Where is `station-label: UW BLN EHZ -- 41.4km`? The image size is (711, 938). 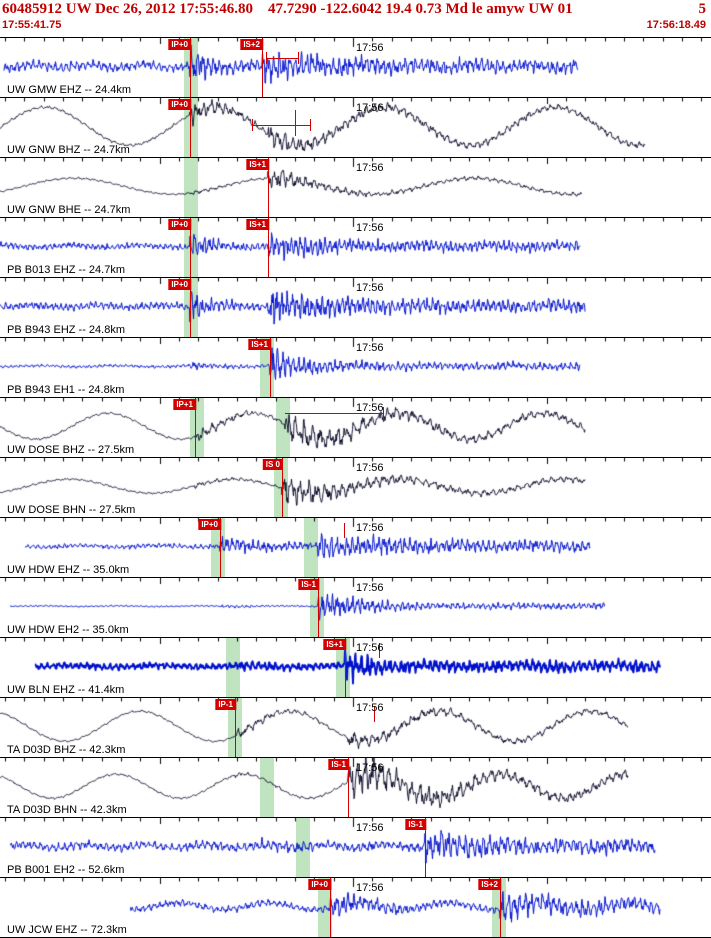
station-label: UW BLN EHZ -- 41.4km is located at coordinates (66, 690).